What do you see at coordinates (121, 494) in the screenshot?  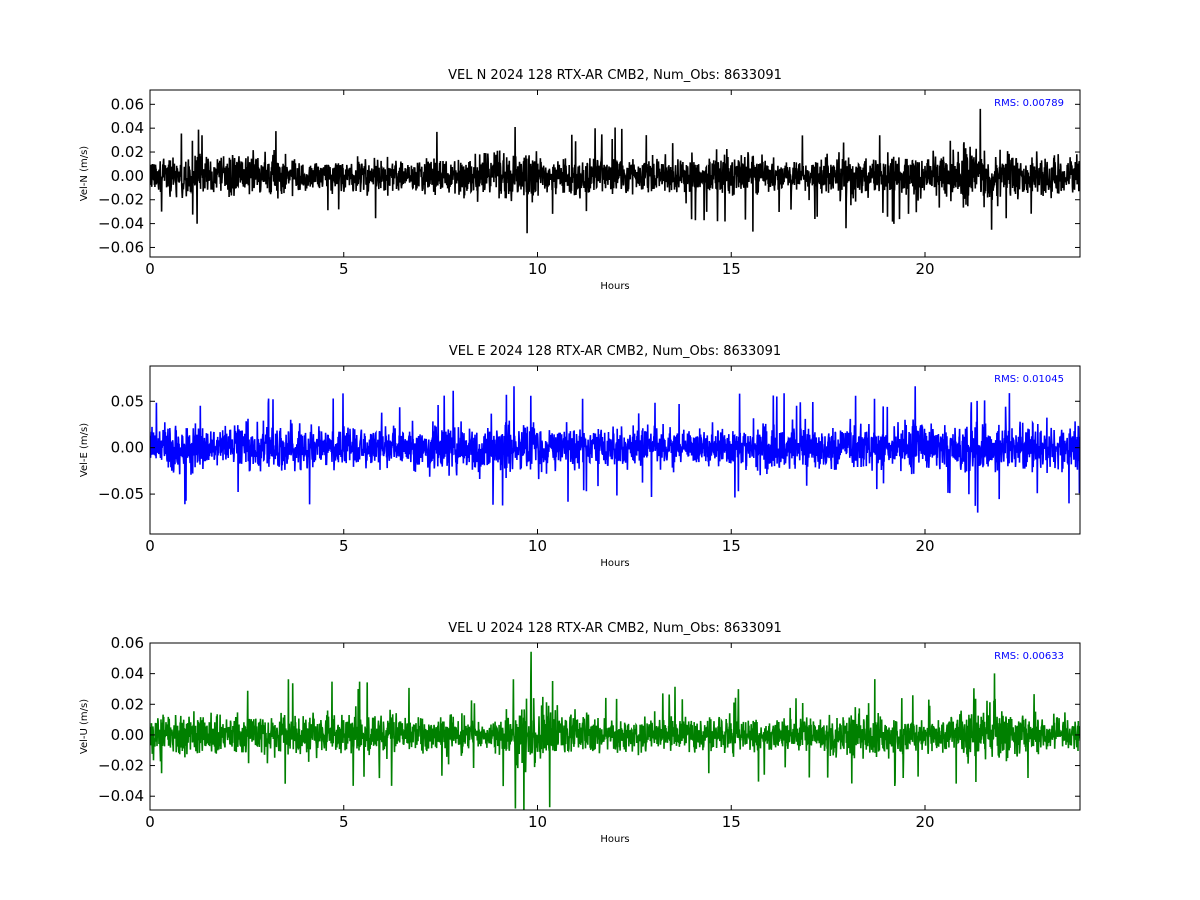 I see `y-tick-label: −0.05` at bounding box center [121, 494].